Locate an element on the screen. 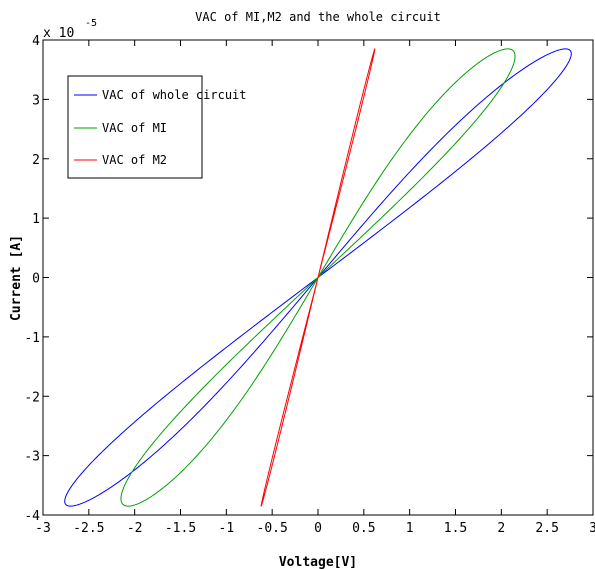 Image resolution: width=595 pixels, height=569 pixels. y-tick-label: 1 is located at coordinates (36, 219).